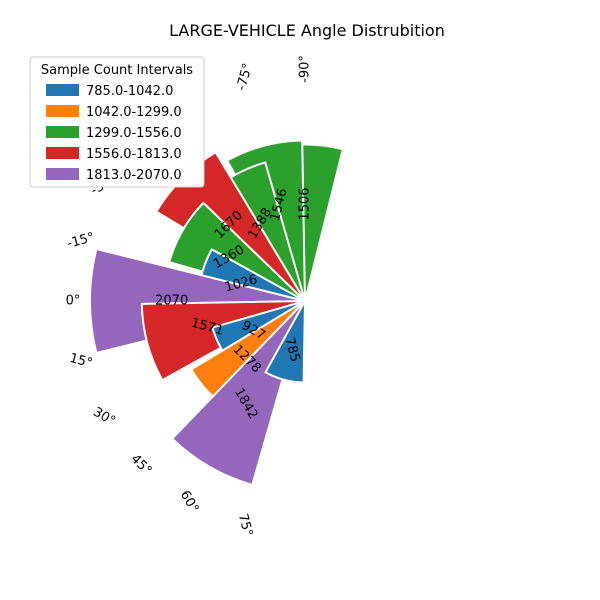 Image resolution: width=600 pixels, height=600 pixels. What do you see at coordinates (103, 417) in the screenshot?
I see `angle-tick-30: 30°` at bounding box center [103, 417].